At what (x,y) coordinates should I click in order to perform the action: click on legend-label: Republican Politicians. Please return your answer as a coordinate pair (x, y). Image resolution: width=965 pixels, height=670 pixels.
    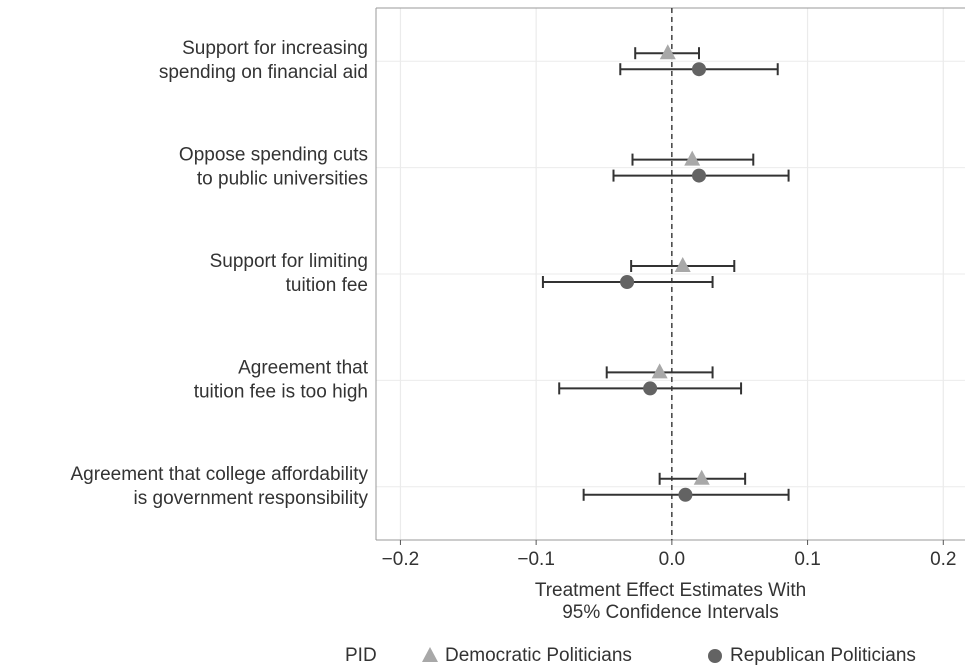
    Looking at the image, I should click on (823, 655).